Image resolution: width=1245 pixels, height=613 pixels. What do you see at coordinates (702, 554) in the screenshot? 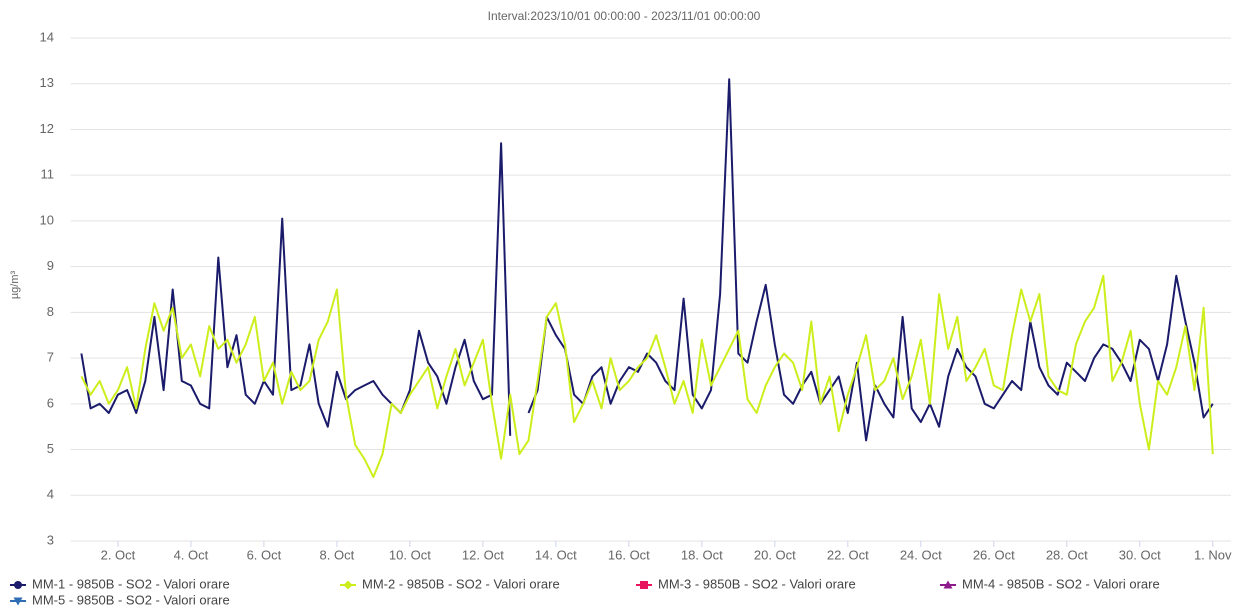
I see `x-tick-label: 18. Oct` at bounding box center [702, 554].